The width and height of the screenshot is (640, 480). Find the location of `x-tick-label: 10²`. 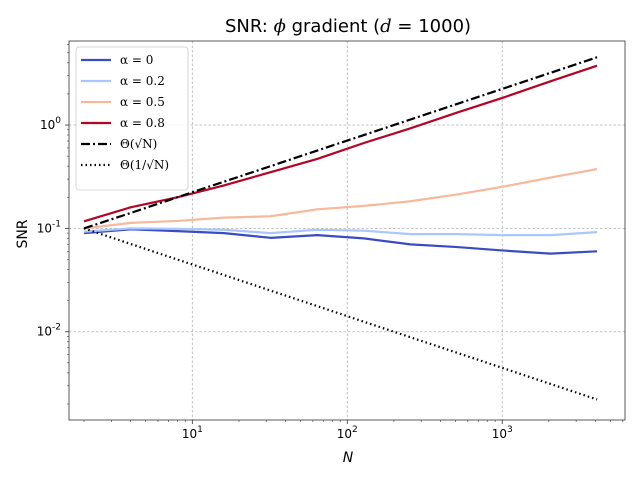

x-tick-label: 10² is located at coordinates (347, 433).